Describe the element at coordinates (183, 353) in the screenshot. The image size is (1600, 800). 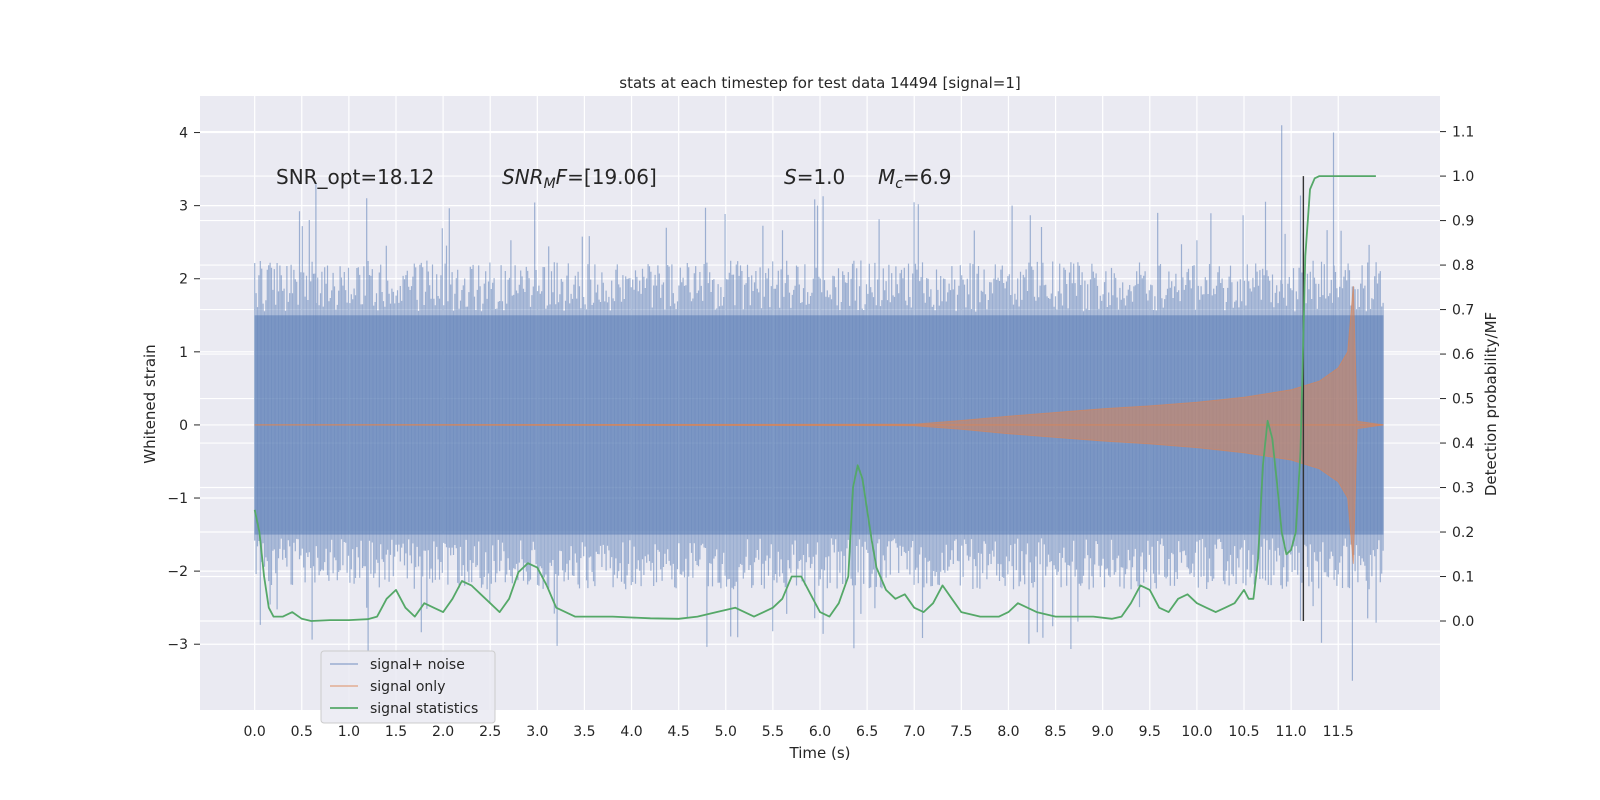
I see `y-tick-label: 1` at that location.